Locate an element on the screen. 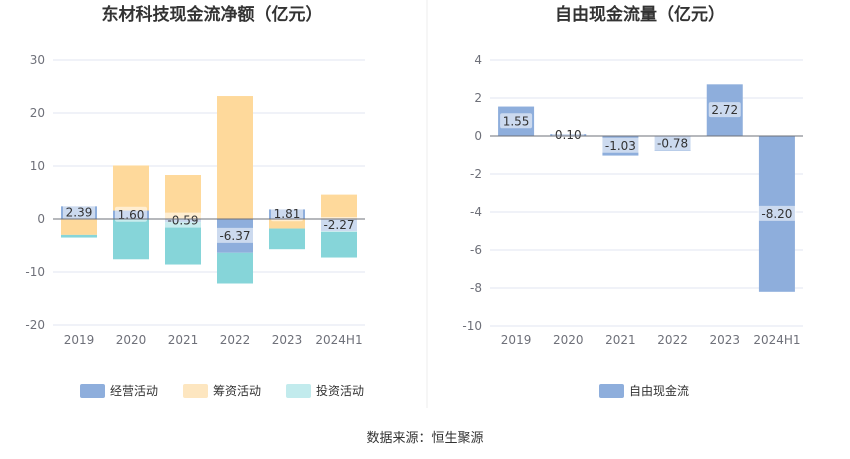  free-cashflow-chart-title: 自由现金流量（亿元） is located at coordinates (640, 14).